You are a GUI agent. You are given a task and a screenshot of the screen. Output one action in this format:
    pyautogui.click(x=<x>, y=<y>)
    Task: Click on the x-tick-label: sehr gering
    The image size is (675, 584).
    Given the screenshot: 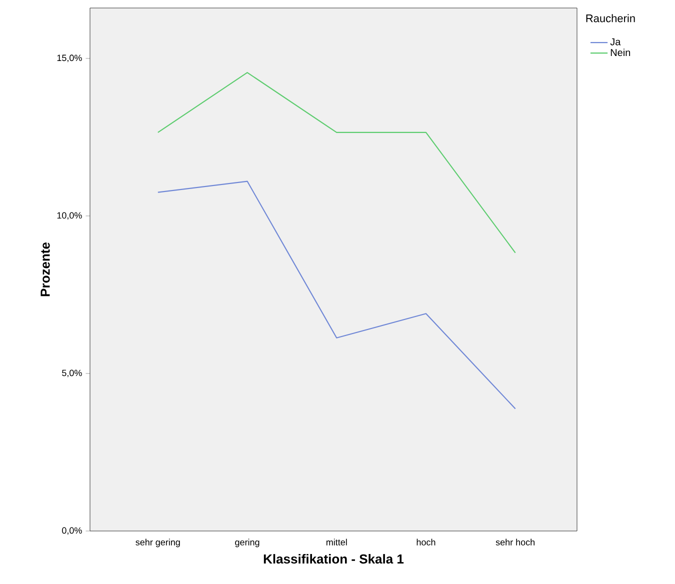 What is the action you would take?
    pyautogui.click(x=158, y=543)
    